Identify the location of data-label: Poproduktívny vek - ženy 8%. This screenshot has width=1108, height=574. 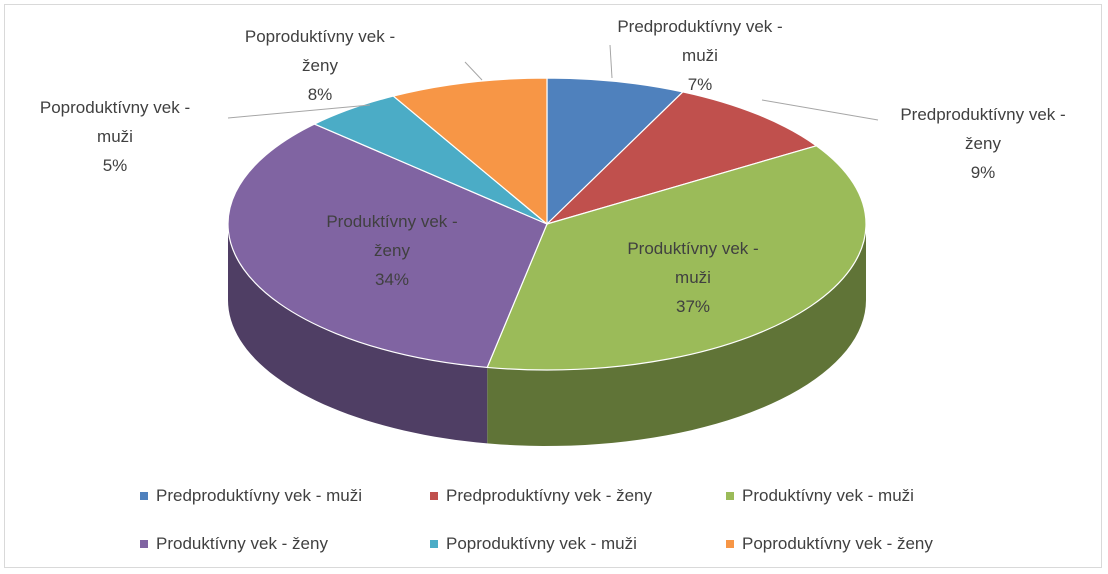
(320, 65).